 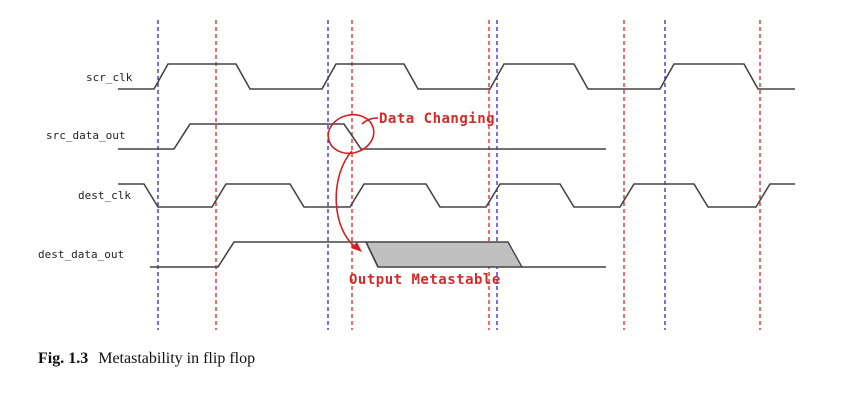 What do you see at coordinates (356, 247) in the screenshot?
I see `arrow-head-icon` at bounding box center [356, 247].